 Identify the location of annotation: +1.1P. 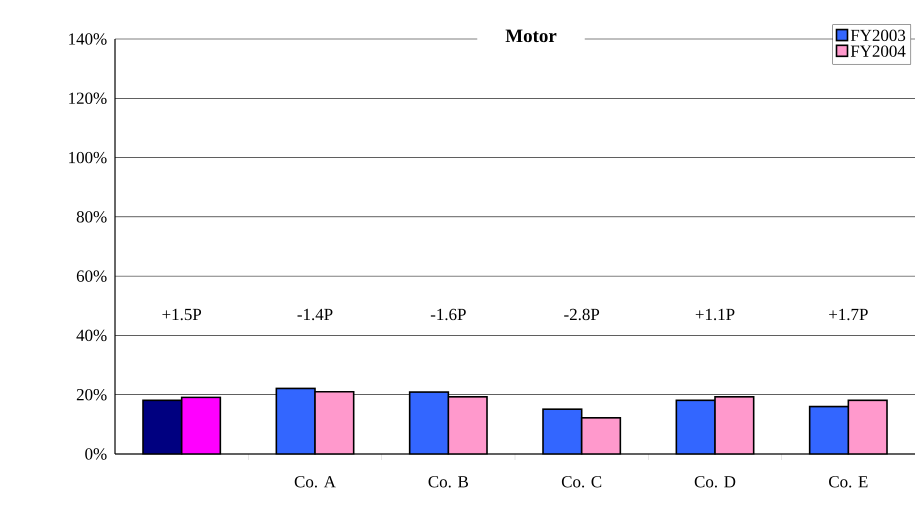
(715, 314).